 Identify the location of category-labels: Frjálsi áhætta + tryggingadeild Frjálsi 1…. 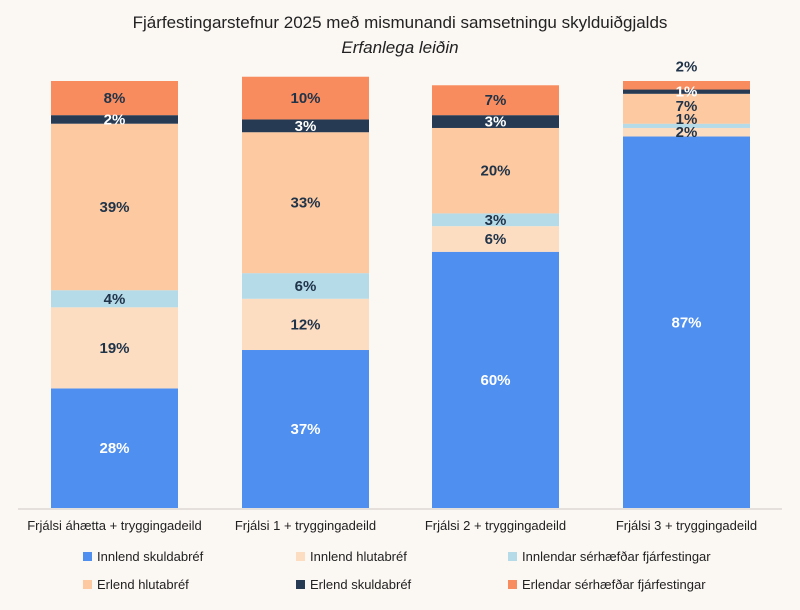
(392, 525).